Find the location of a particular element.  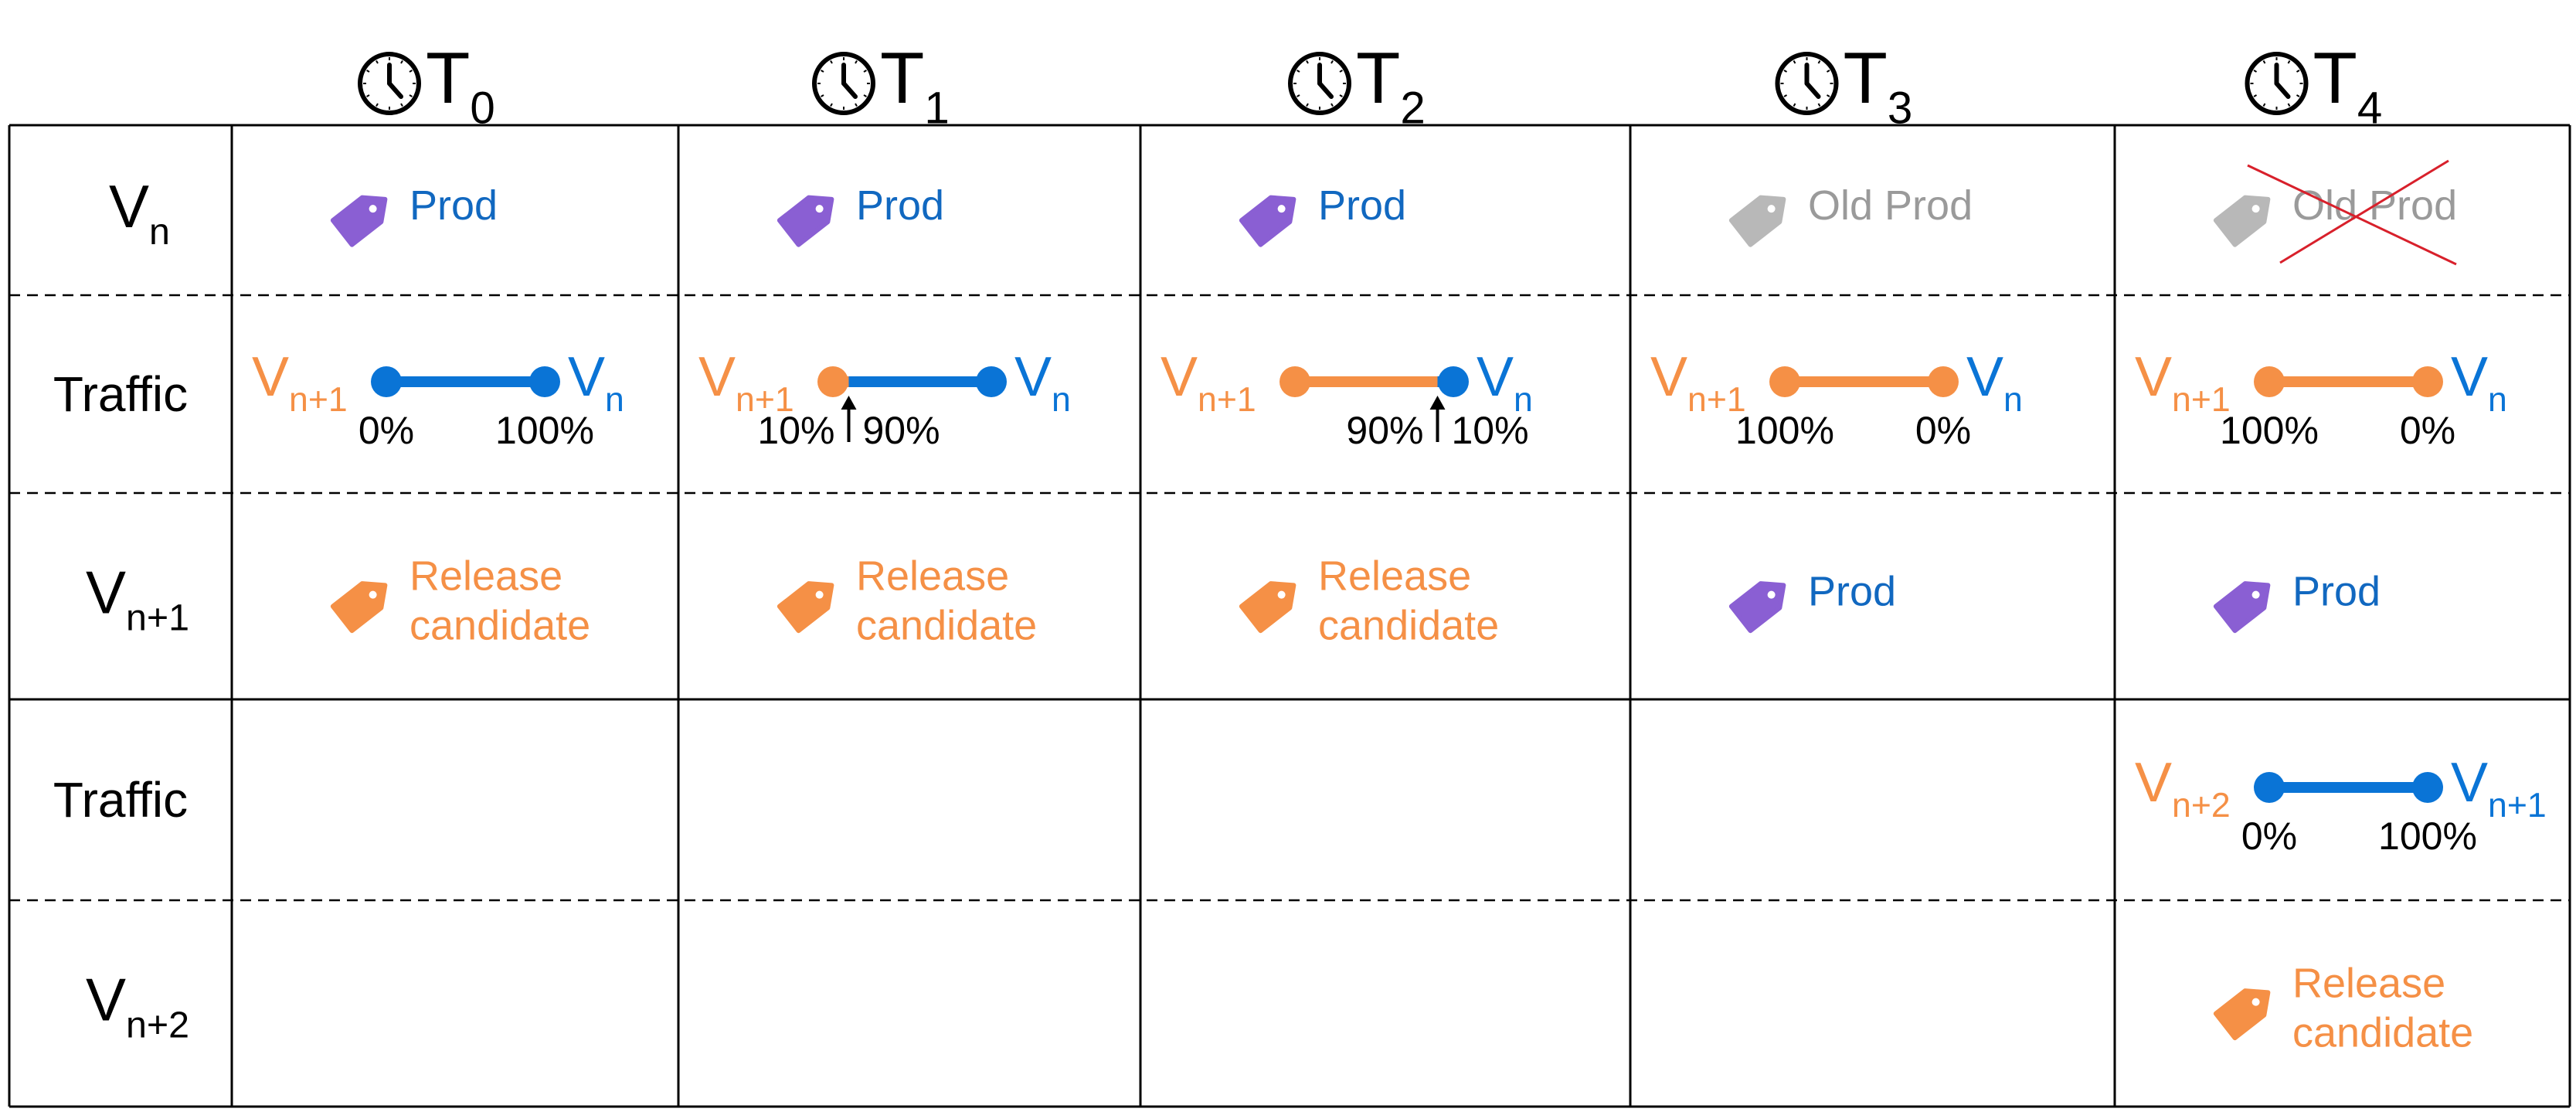

column-header-t1: T1 is located at coordinates (881, 85).